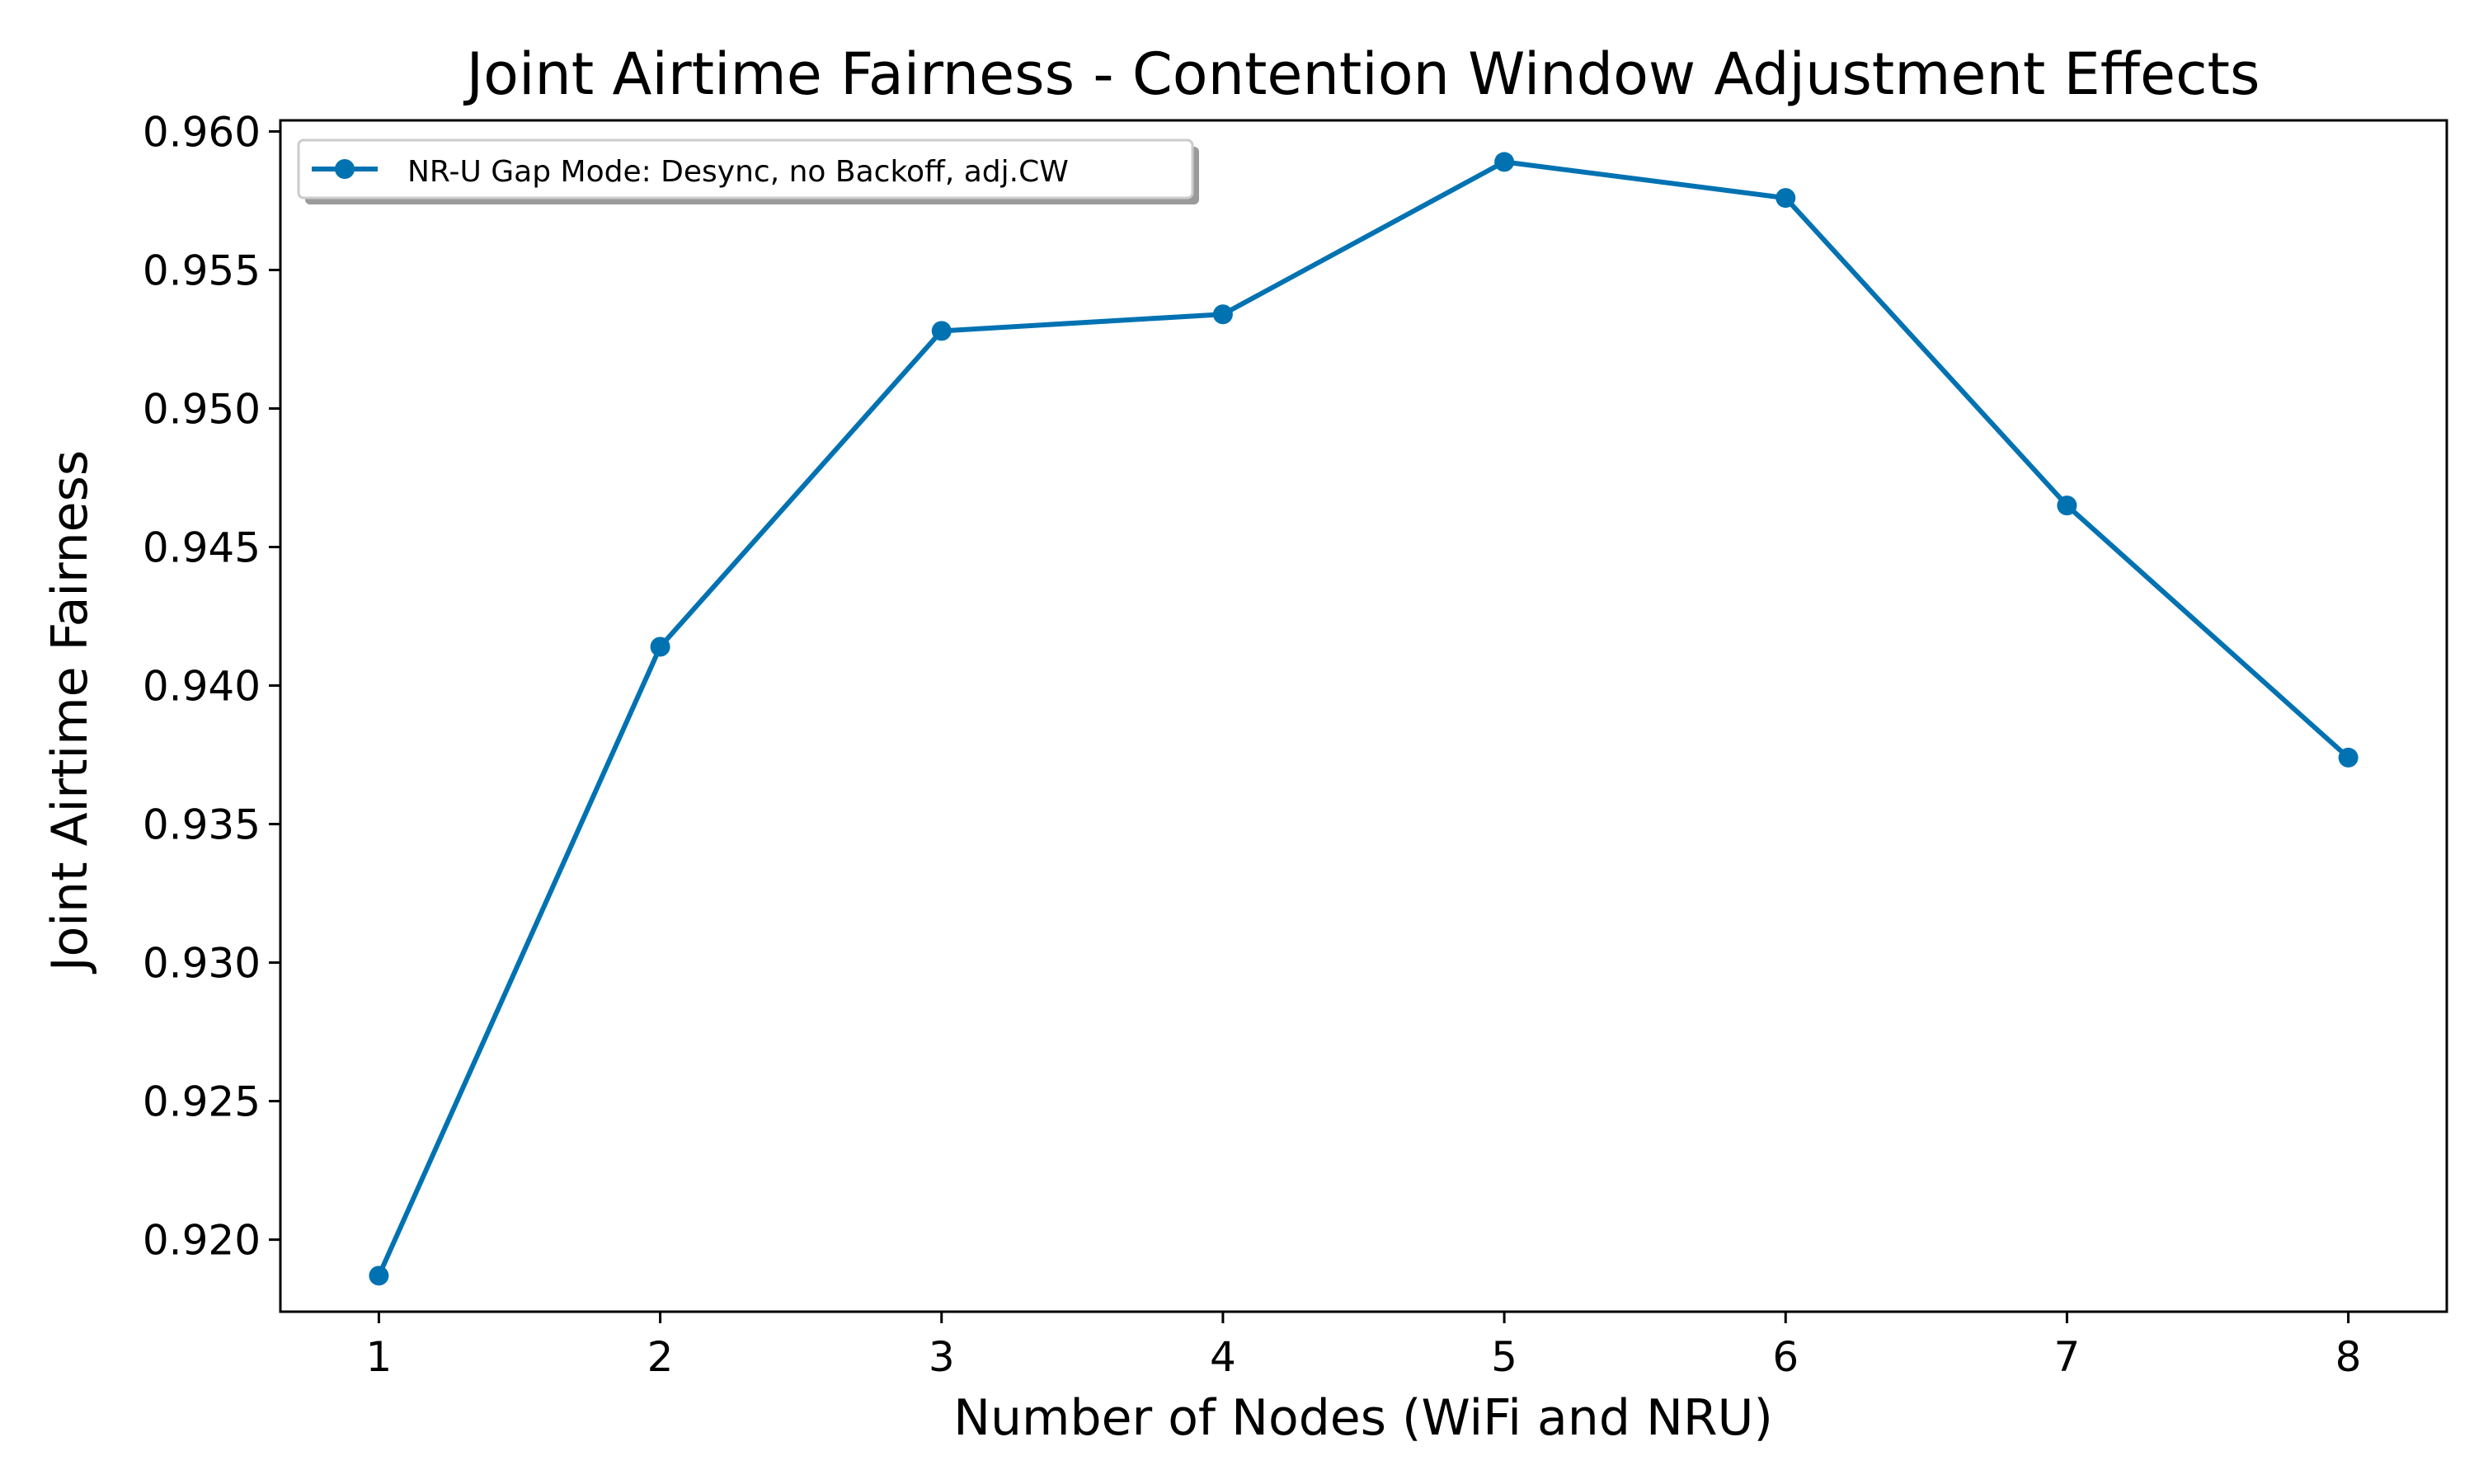 The width and height of the screenshot is (2474, 1484). What do you see at coordinates (202, 270) in the screenshot?
I see `y-tick-label: 0.955` at bounding box center [202, 270].